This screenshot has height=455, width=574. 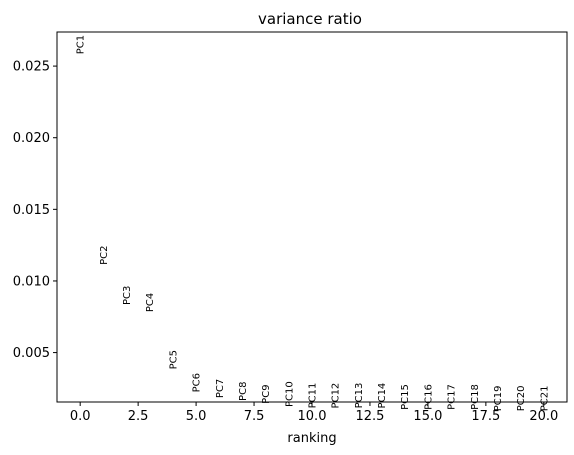 I want to click on x-tick-label: 0.0, so click(x=80, y=416).